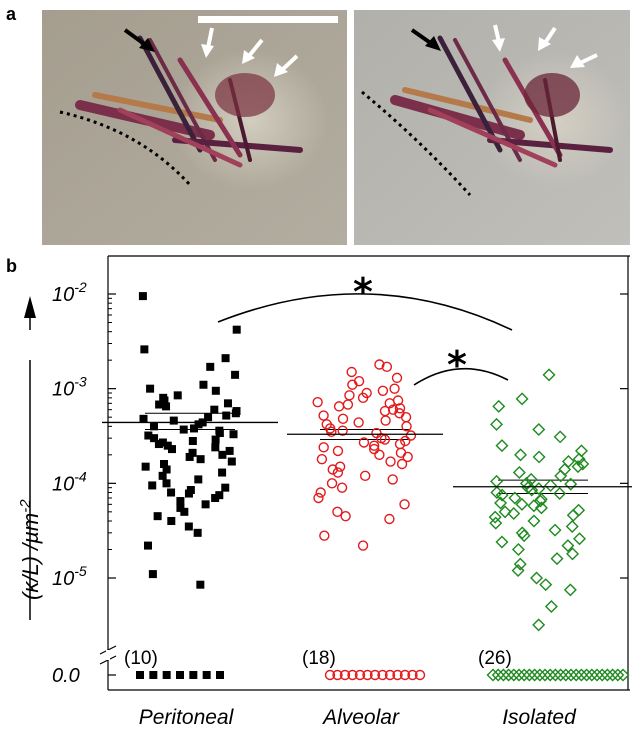 The height and width of the screenshot is (731, 632). Describe the element at coordinates (108, 655) in the screenshot. I see `axis-break` at that location.